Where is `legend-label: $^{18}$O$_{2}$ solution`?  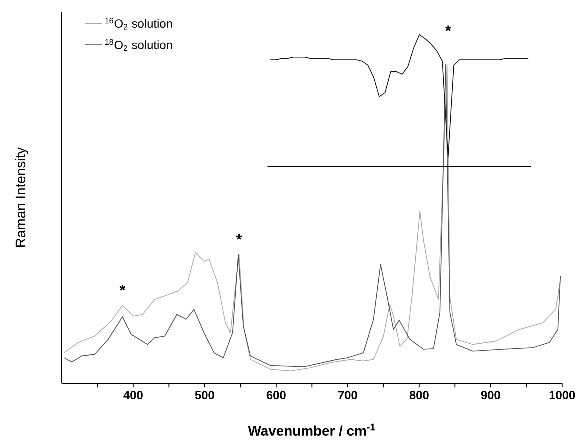 legend-label: $^{18}$O$_{2}$ solution is located at coordinates (139, 46).